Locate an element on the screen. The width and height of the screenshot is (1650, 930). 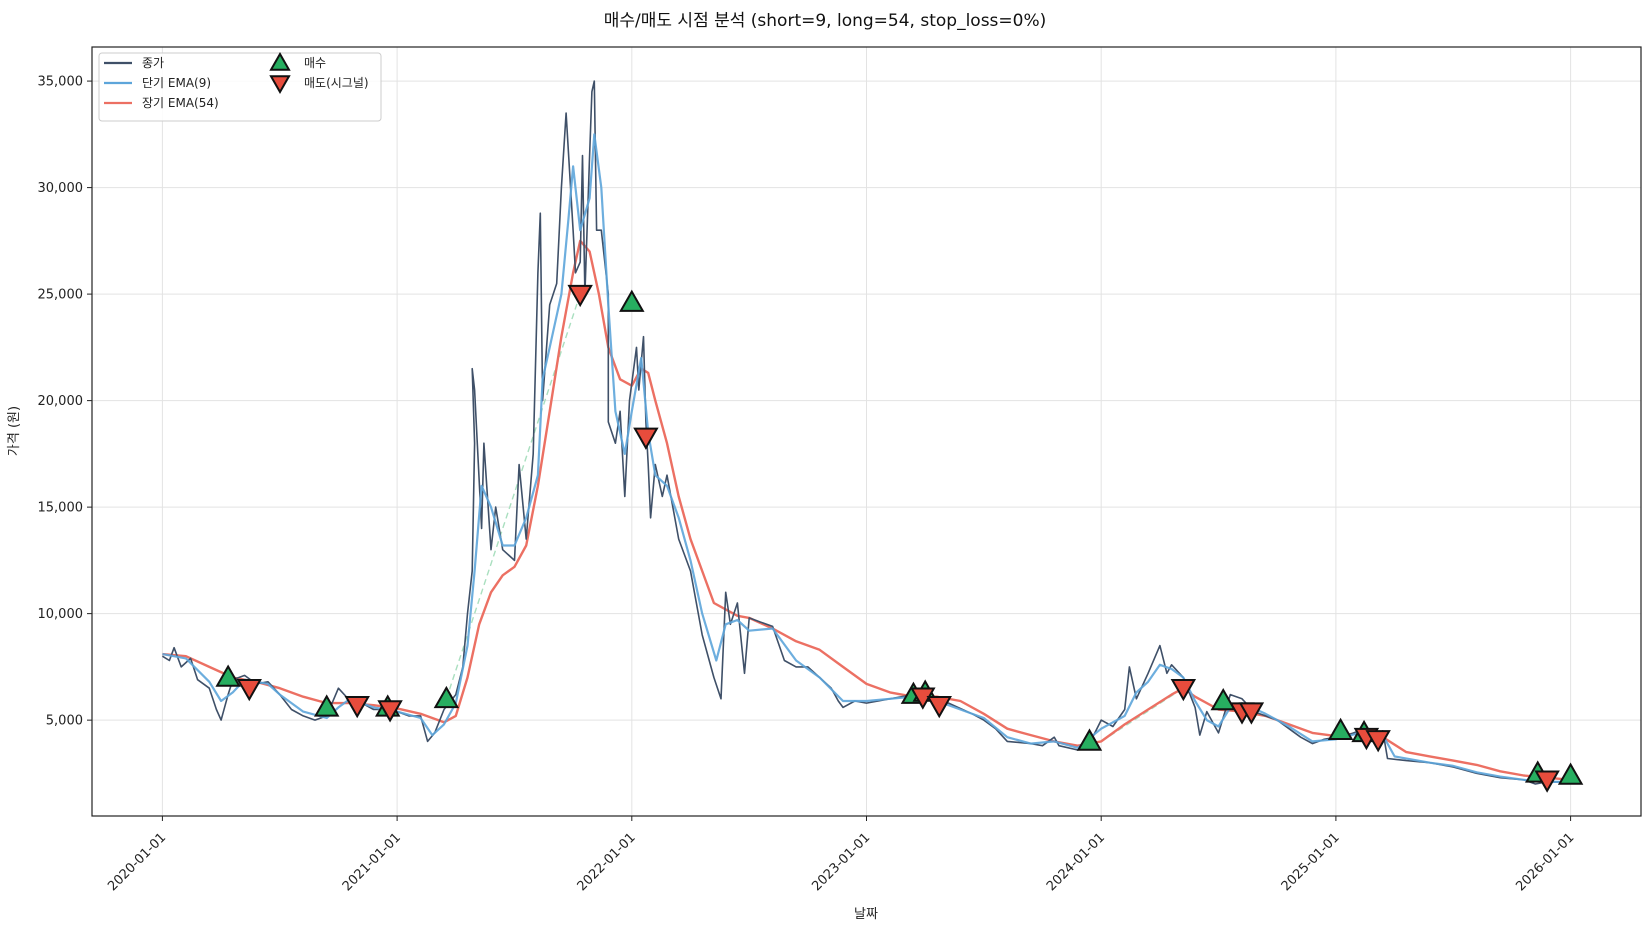
legend-label: 매수 is located at coordinates (315, 63).